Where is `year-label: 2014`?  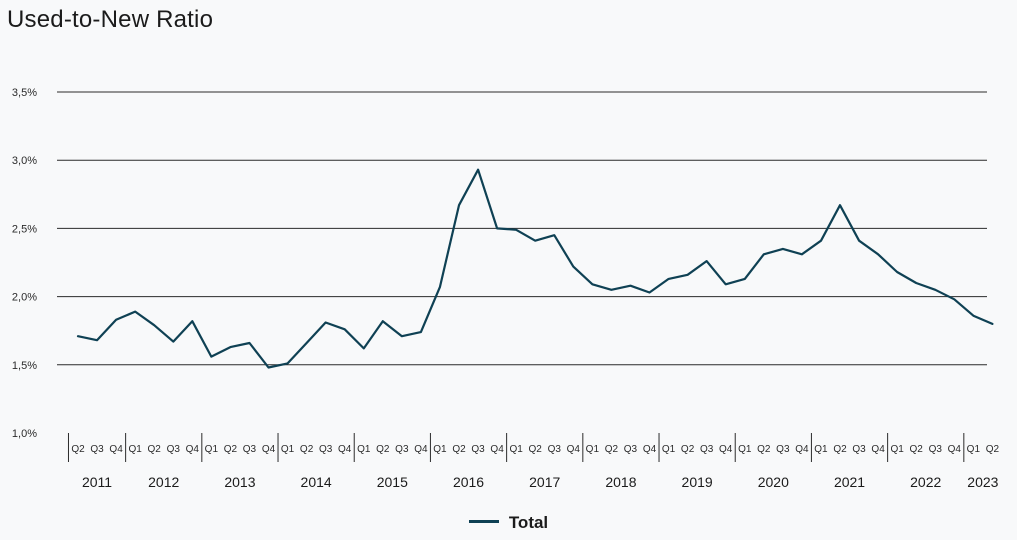 year-label: 2014 is located at coordinates (316, 482).